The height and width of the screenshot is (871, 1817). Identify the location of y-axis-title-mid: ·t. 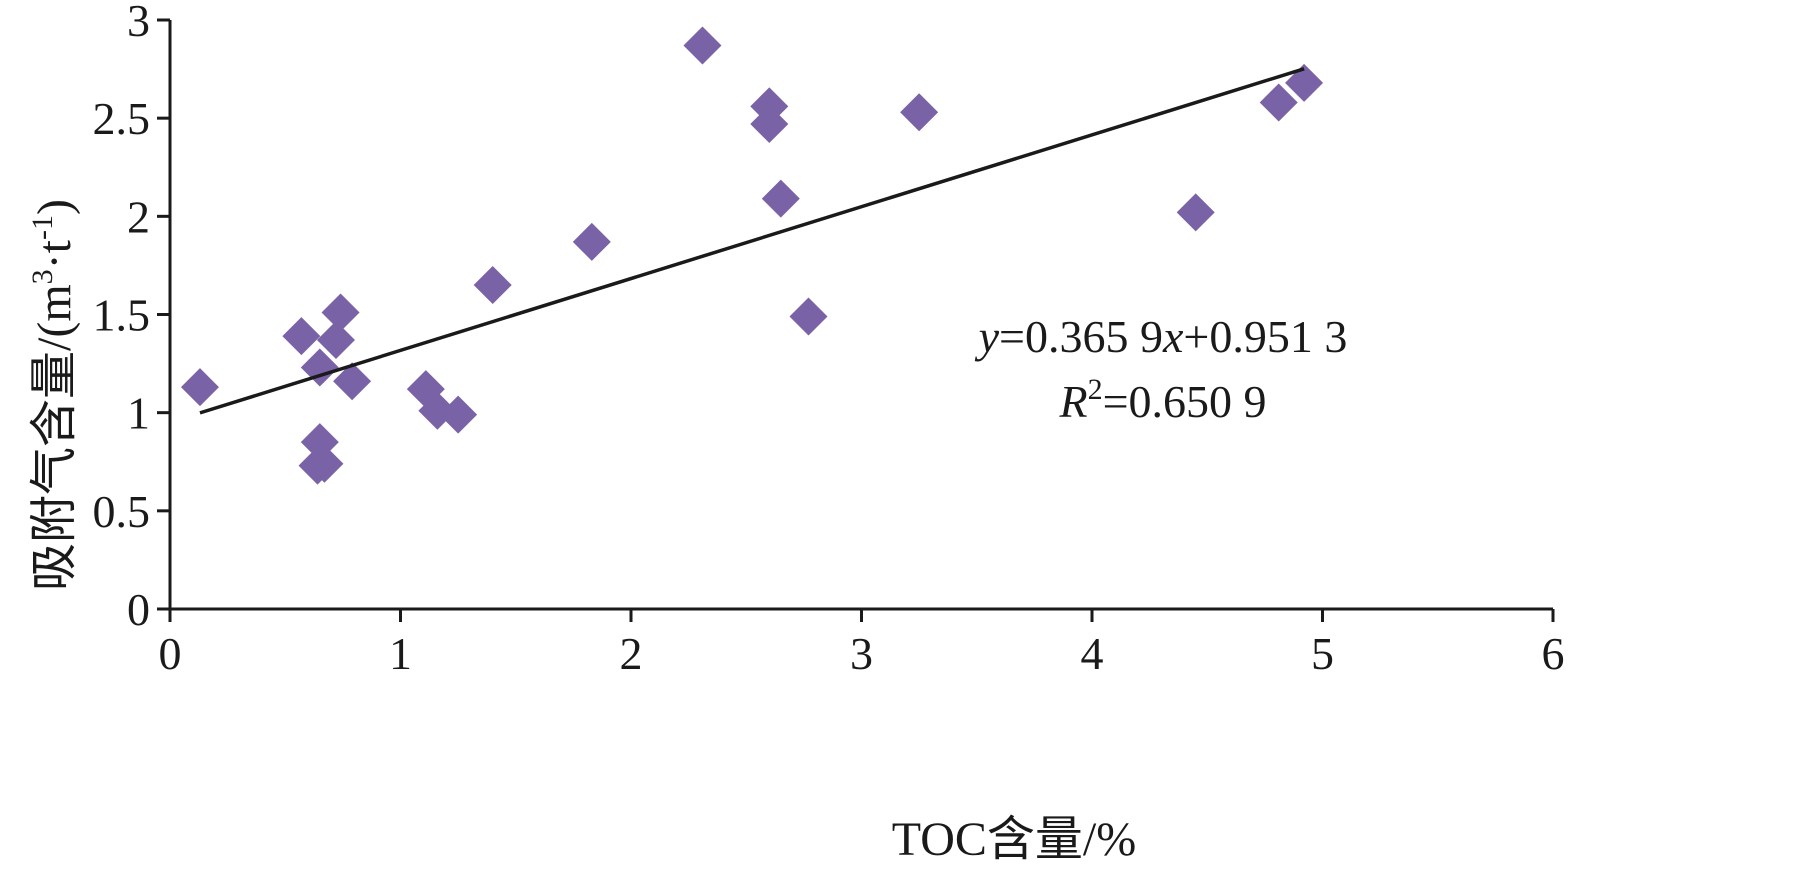
(54, 254).